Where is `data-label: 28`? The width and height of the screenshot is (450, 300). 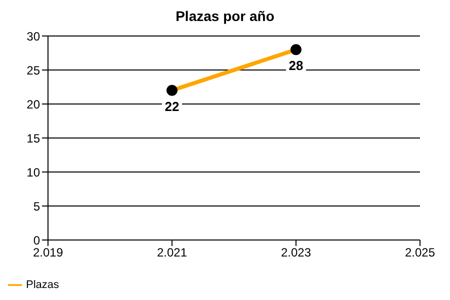 data-label: 28 is located at coordinates (296, 66).